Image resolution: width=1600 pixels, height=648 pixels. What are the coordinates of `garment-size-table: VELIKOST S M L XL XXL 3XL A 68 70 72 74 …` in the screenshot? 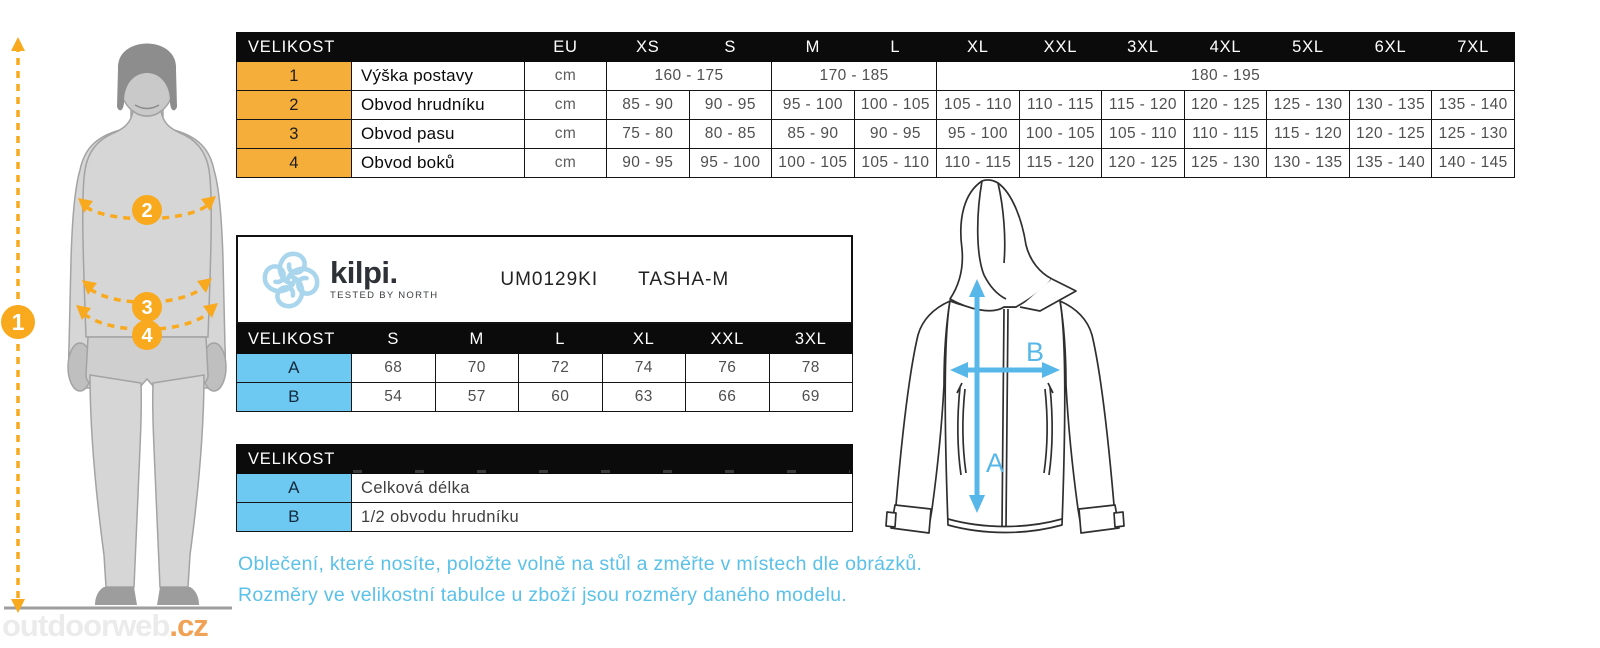 It's located at (544, 368).